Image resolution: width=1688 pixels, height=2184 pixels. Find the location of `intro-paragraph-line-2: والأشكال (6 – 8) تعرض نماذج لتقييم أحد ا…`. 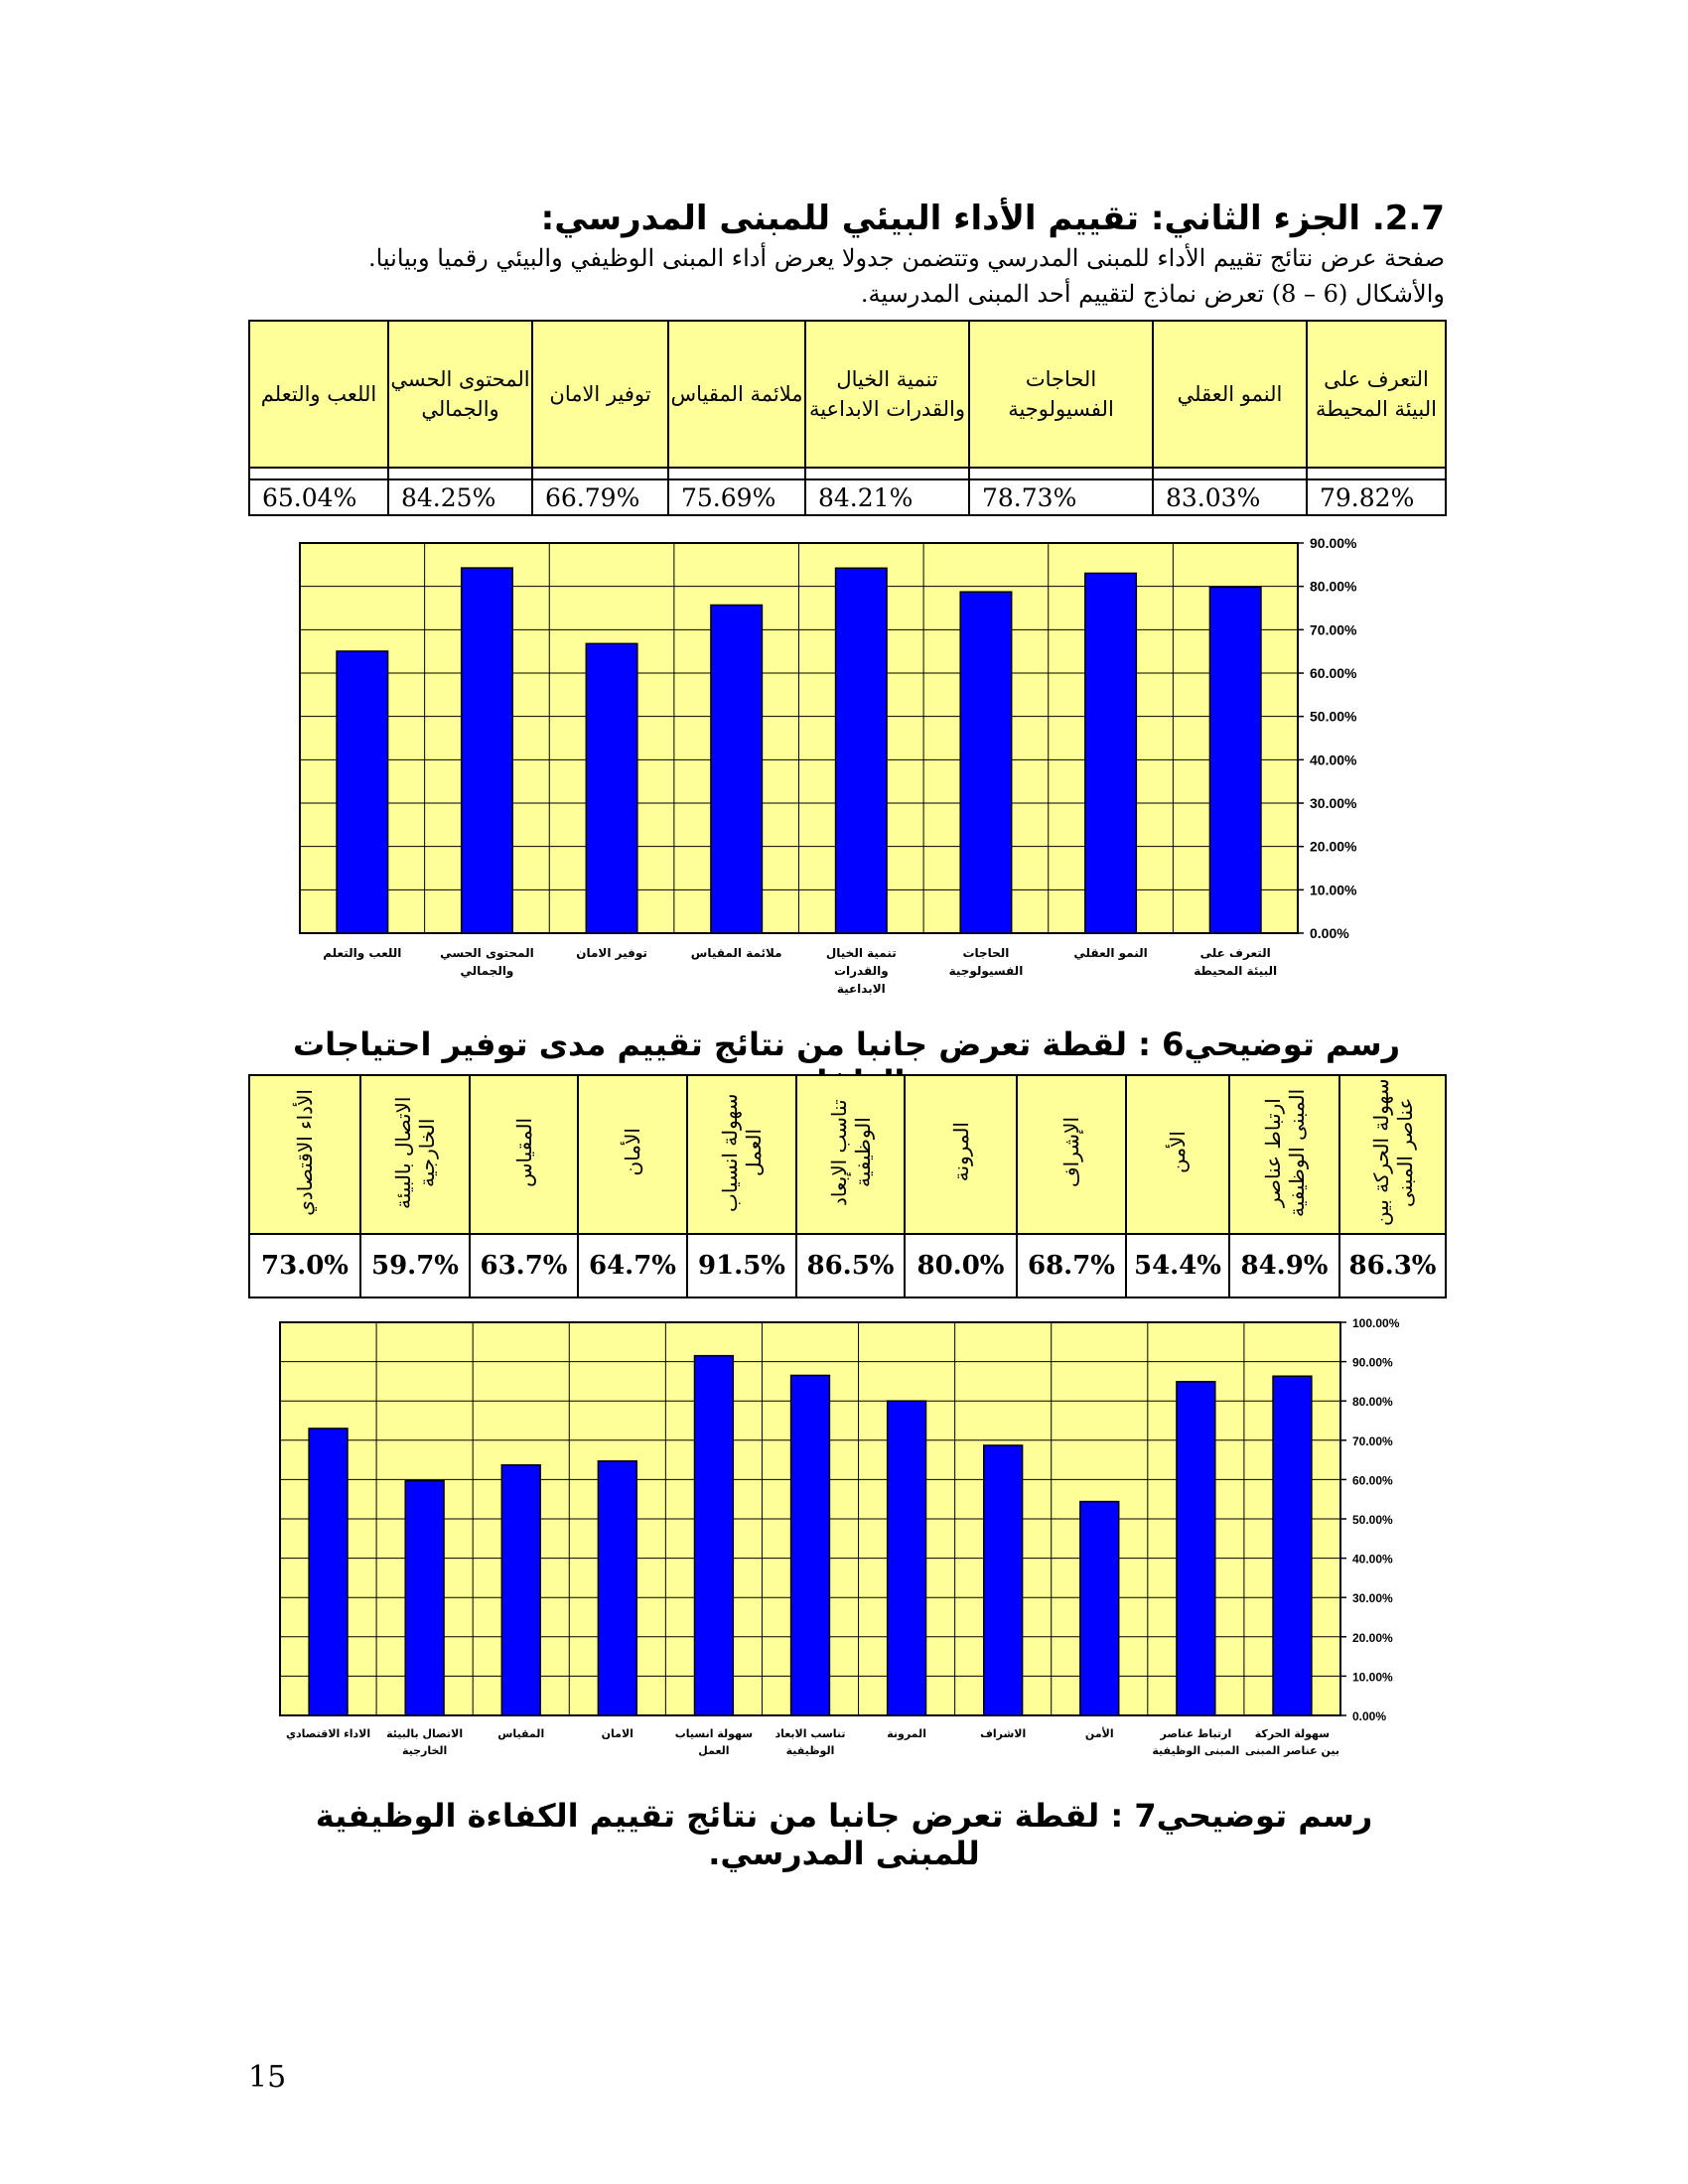

intro-paragraph-line-2: والأشكال (6 – 8) تعرض نماذج لتقييم أحد ا… is located at coordinates (1152, 294).